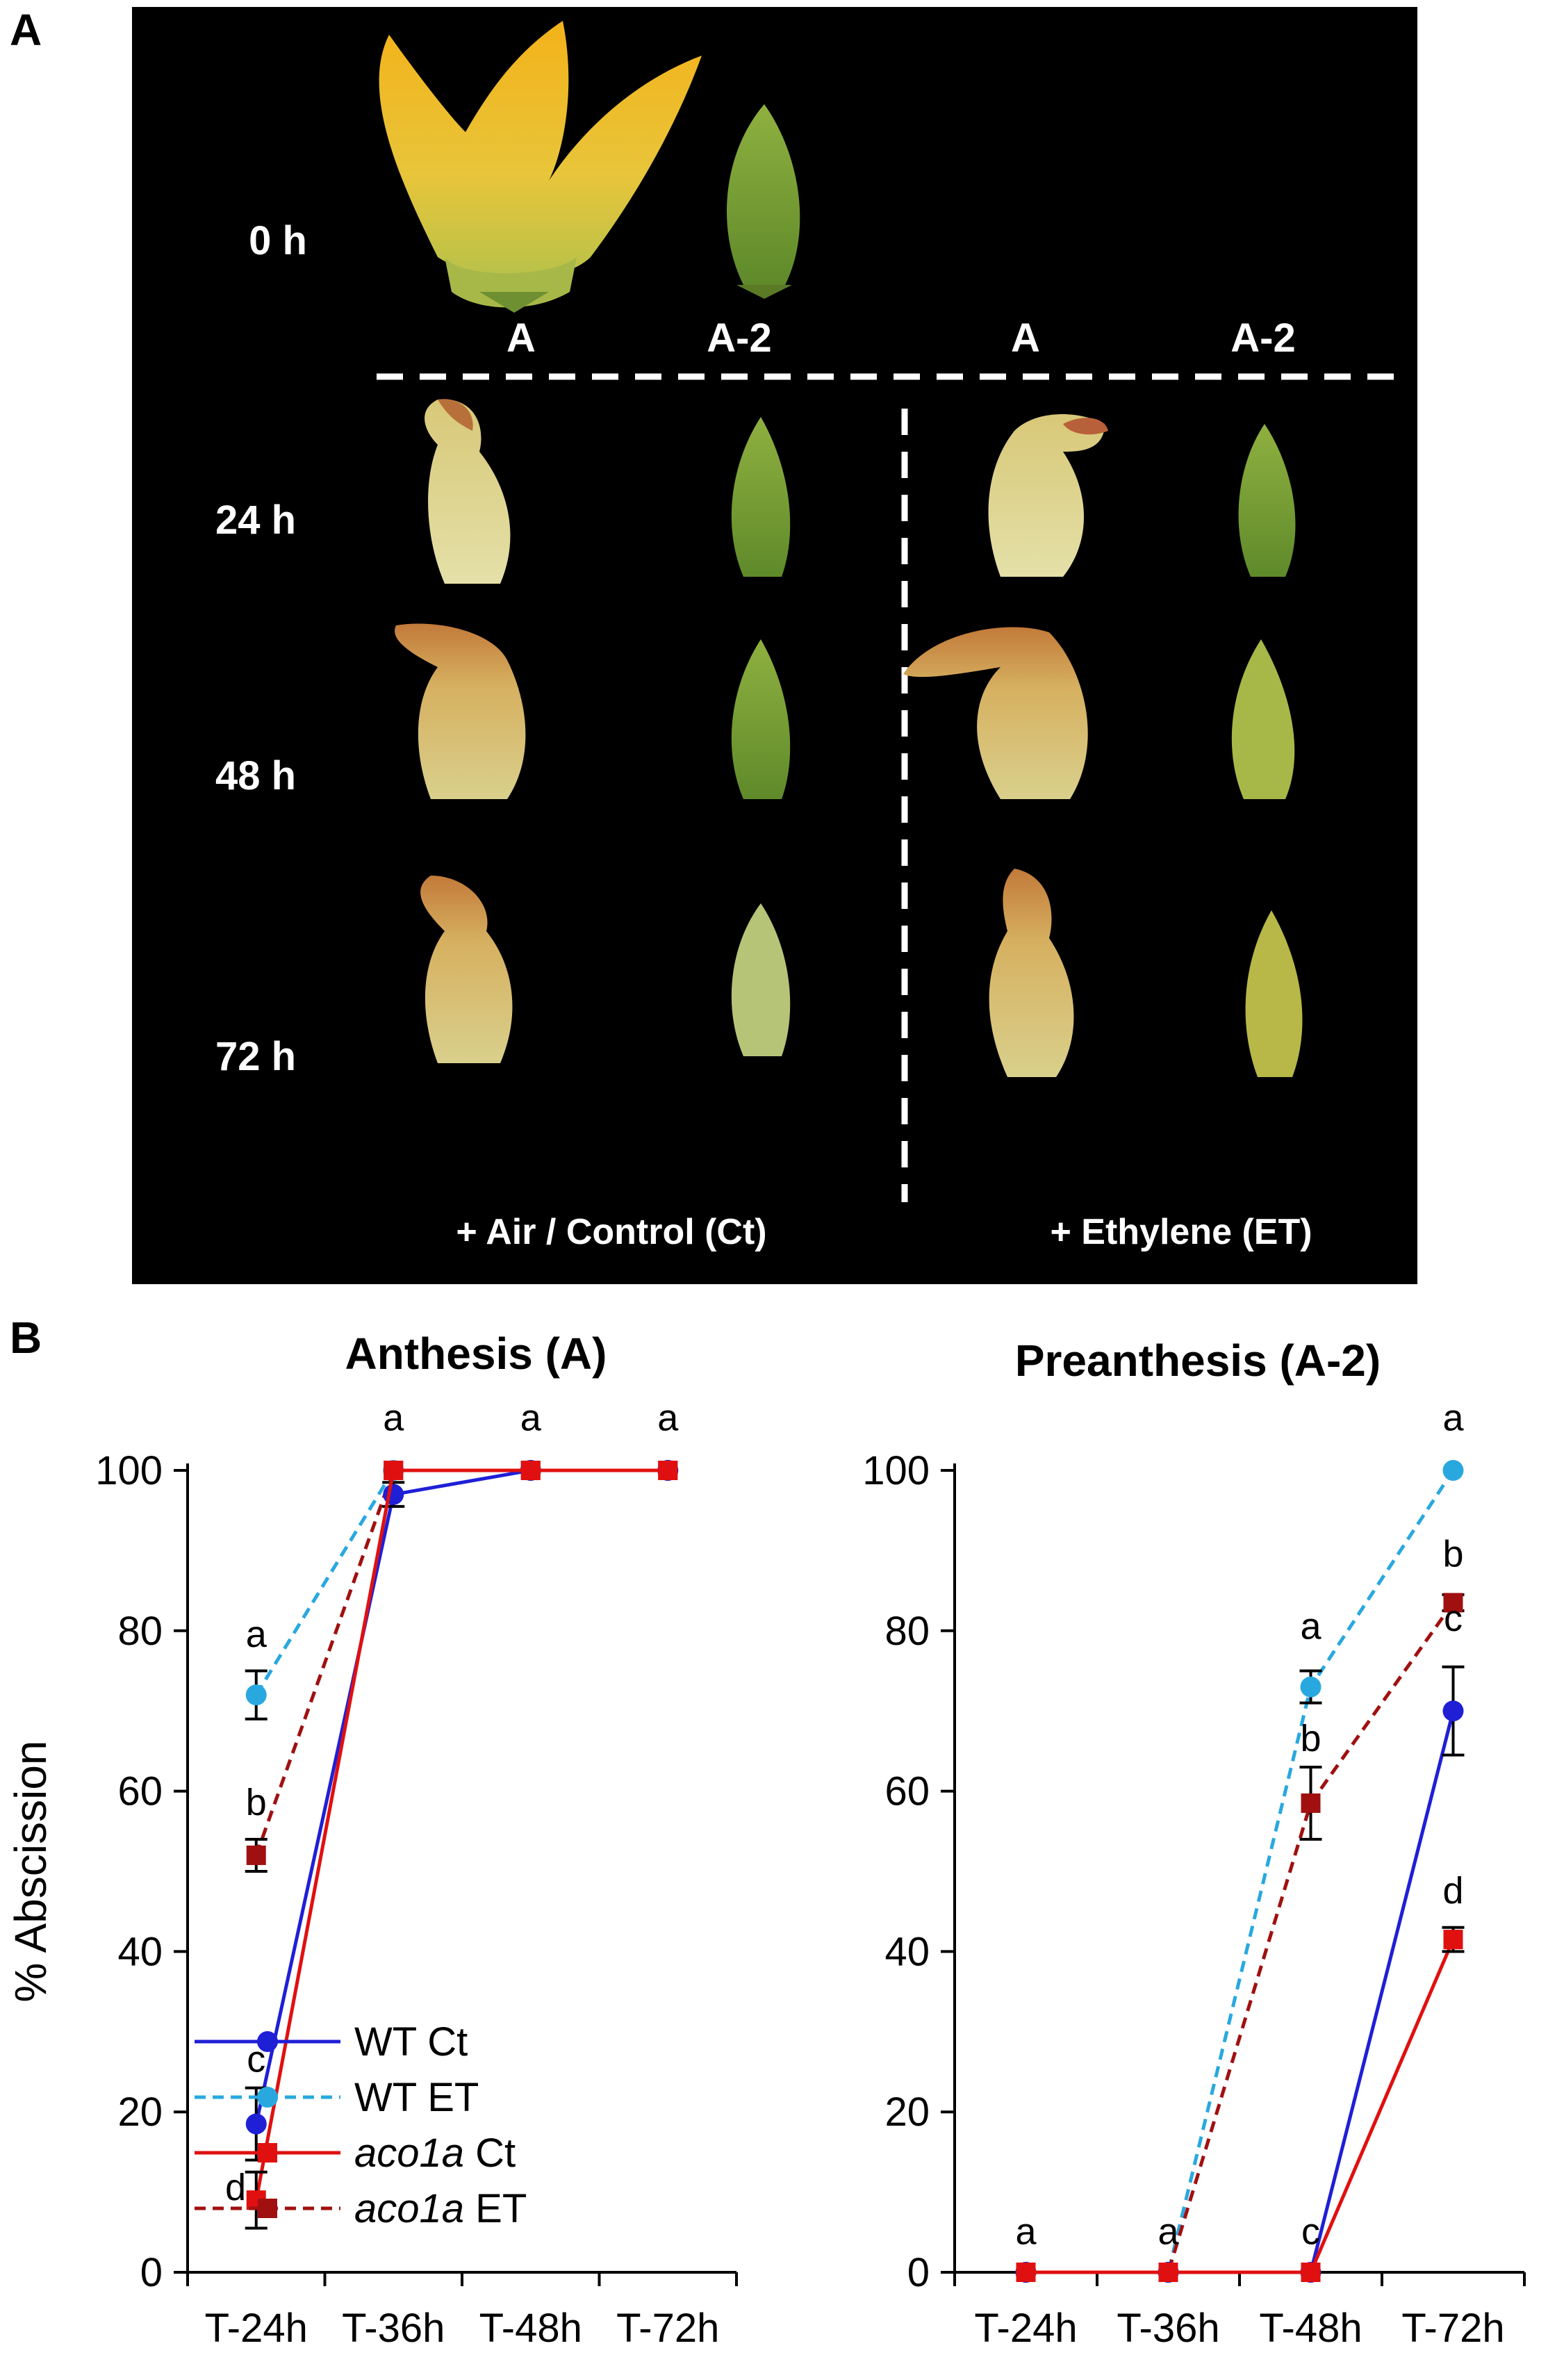  I want to click on preanthesis-y-tick-label: 100, so click(896, 1470).